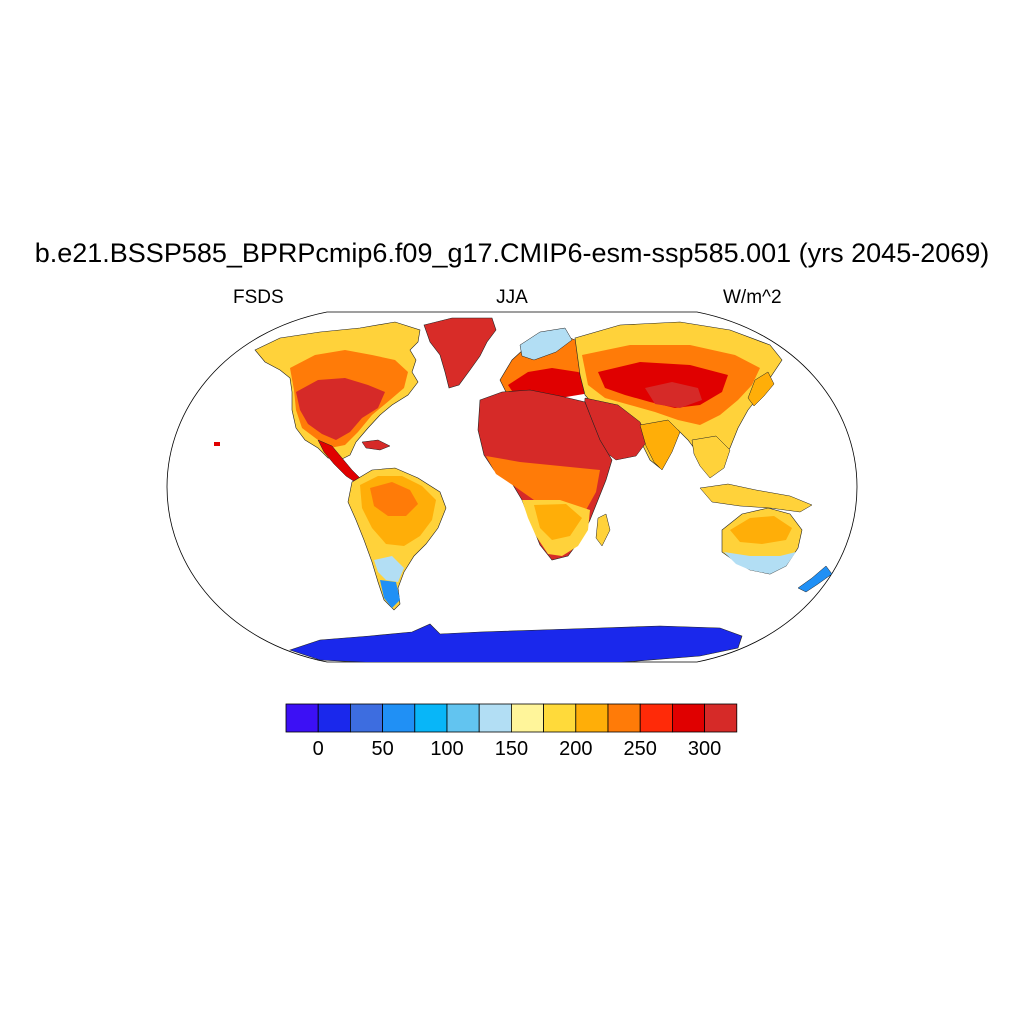 The height and width of the screenshot is (1024, 1024). Describe the element at coordinates (512, 297) in the screenshot. I see `season-label: JJA` at that location.